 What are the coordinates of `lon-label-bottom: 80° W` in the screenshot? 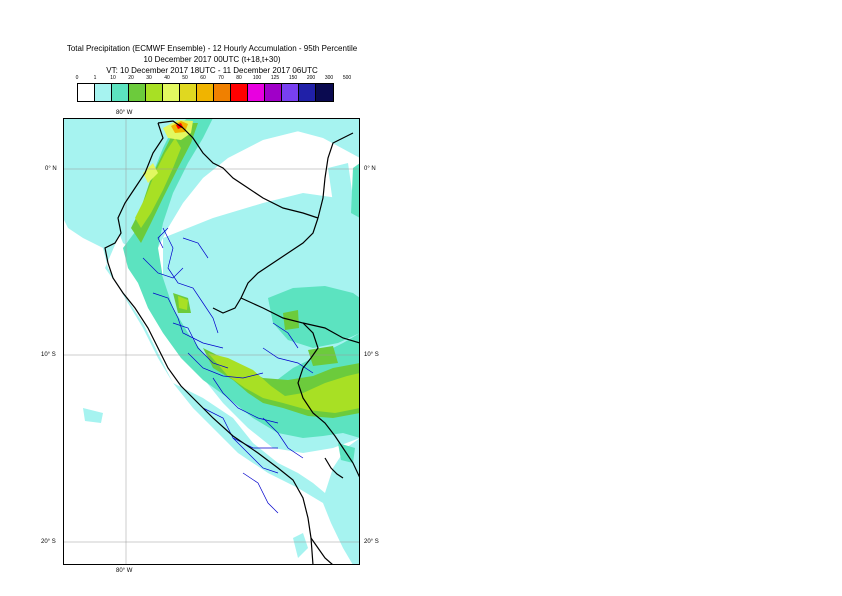 It's located at (124, 571).